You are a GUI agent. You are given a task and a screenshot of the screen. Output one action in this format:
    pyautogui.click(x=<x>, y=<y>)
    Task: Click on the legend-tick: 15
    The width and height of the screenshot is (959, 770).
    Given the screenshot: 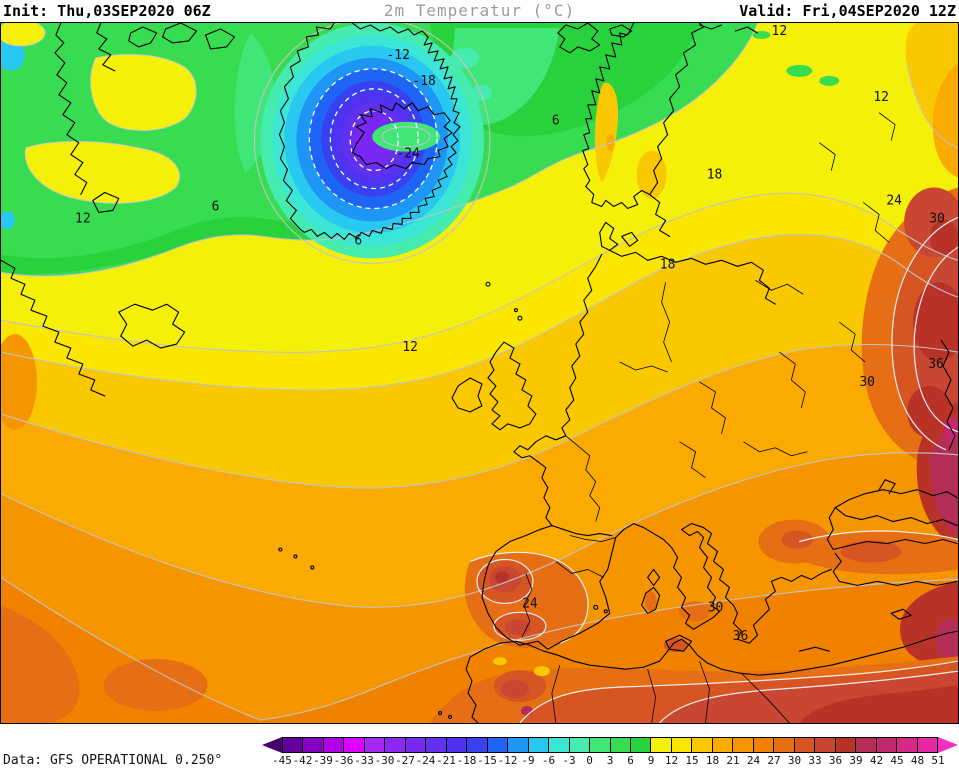 What is the action you would take?
    pyautogui.click(x=692, y=760)
    